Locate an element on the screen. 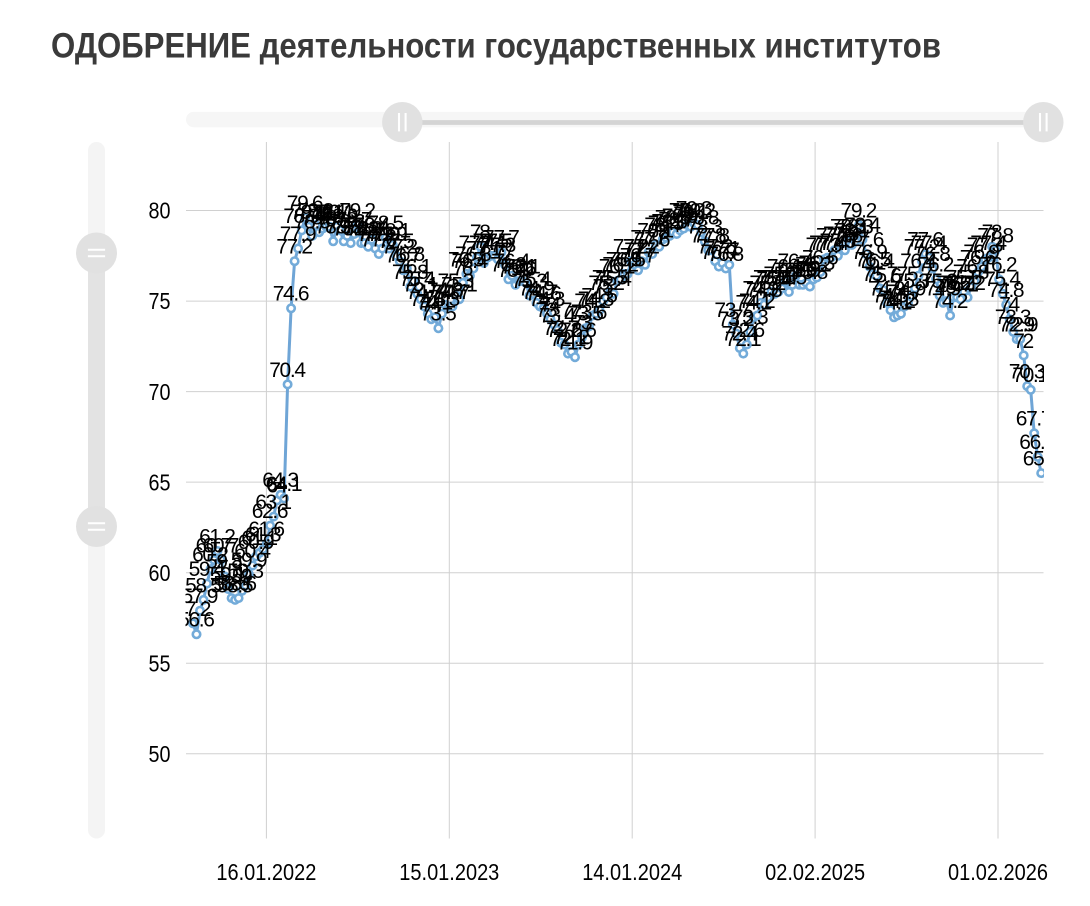 Image resolution: width=1090 pixels, height=906 pixels. svg-text: 78.7 is located at coordinates (676, 219).